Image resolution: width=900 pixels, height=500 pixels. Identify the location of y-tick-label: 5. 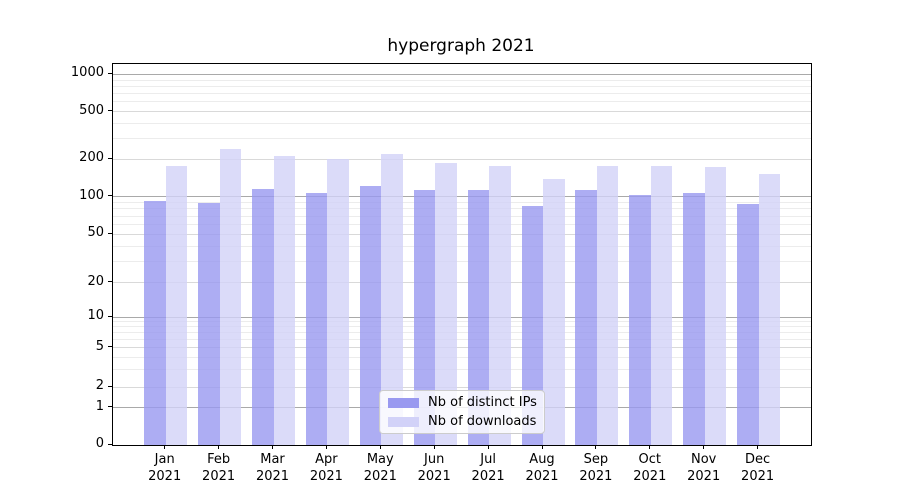
(99, 346).